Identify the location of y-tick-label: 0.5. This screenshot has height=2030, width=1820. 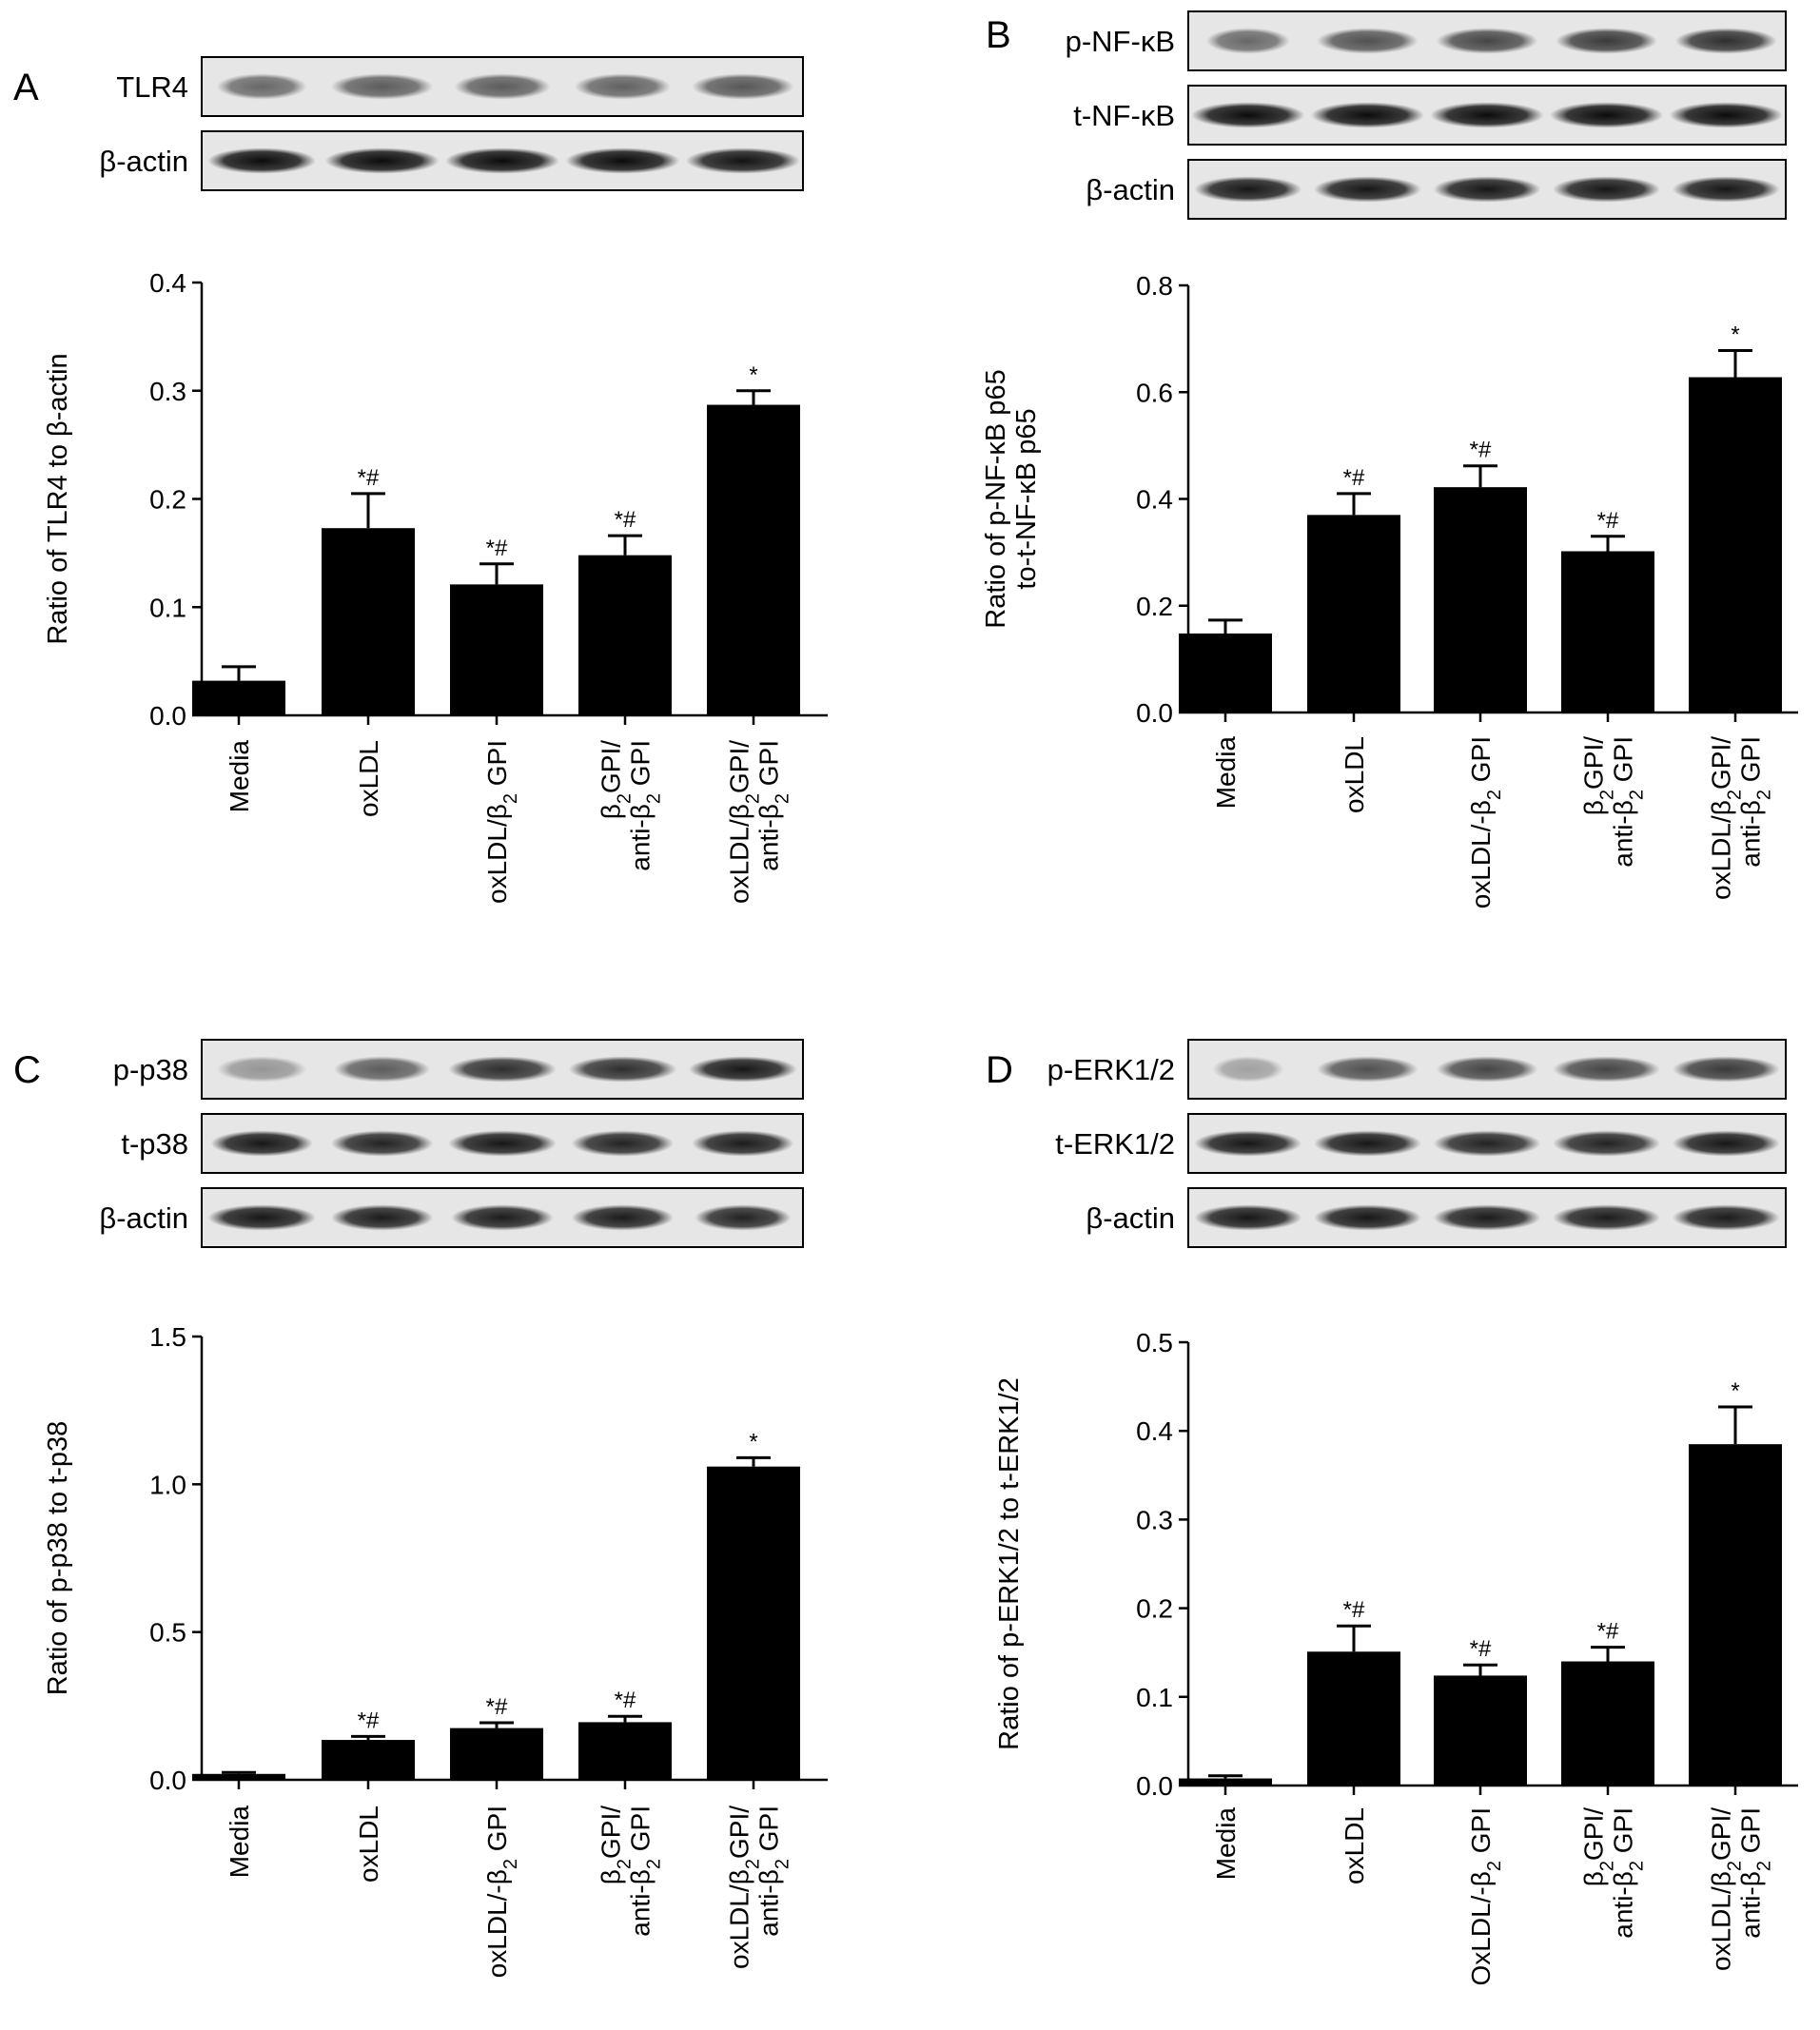
(167, 1633).